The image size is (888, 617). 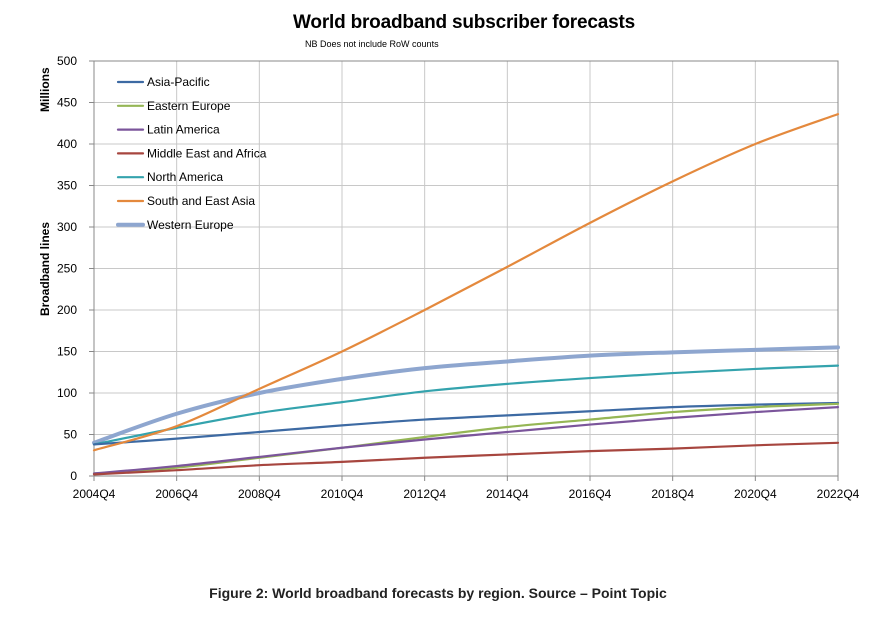 What do you see at coordinates (838, 494) in the screenshot?
I see `x-tick-label: 2022Q4` at bounding box center [838, 494].